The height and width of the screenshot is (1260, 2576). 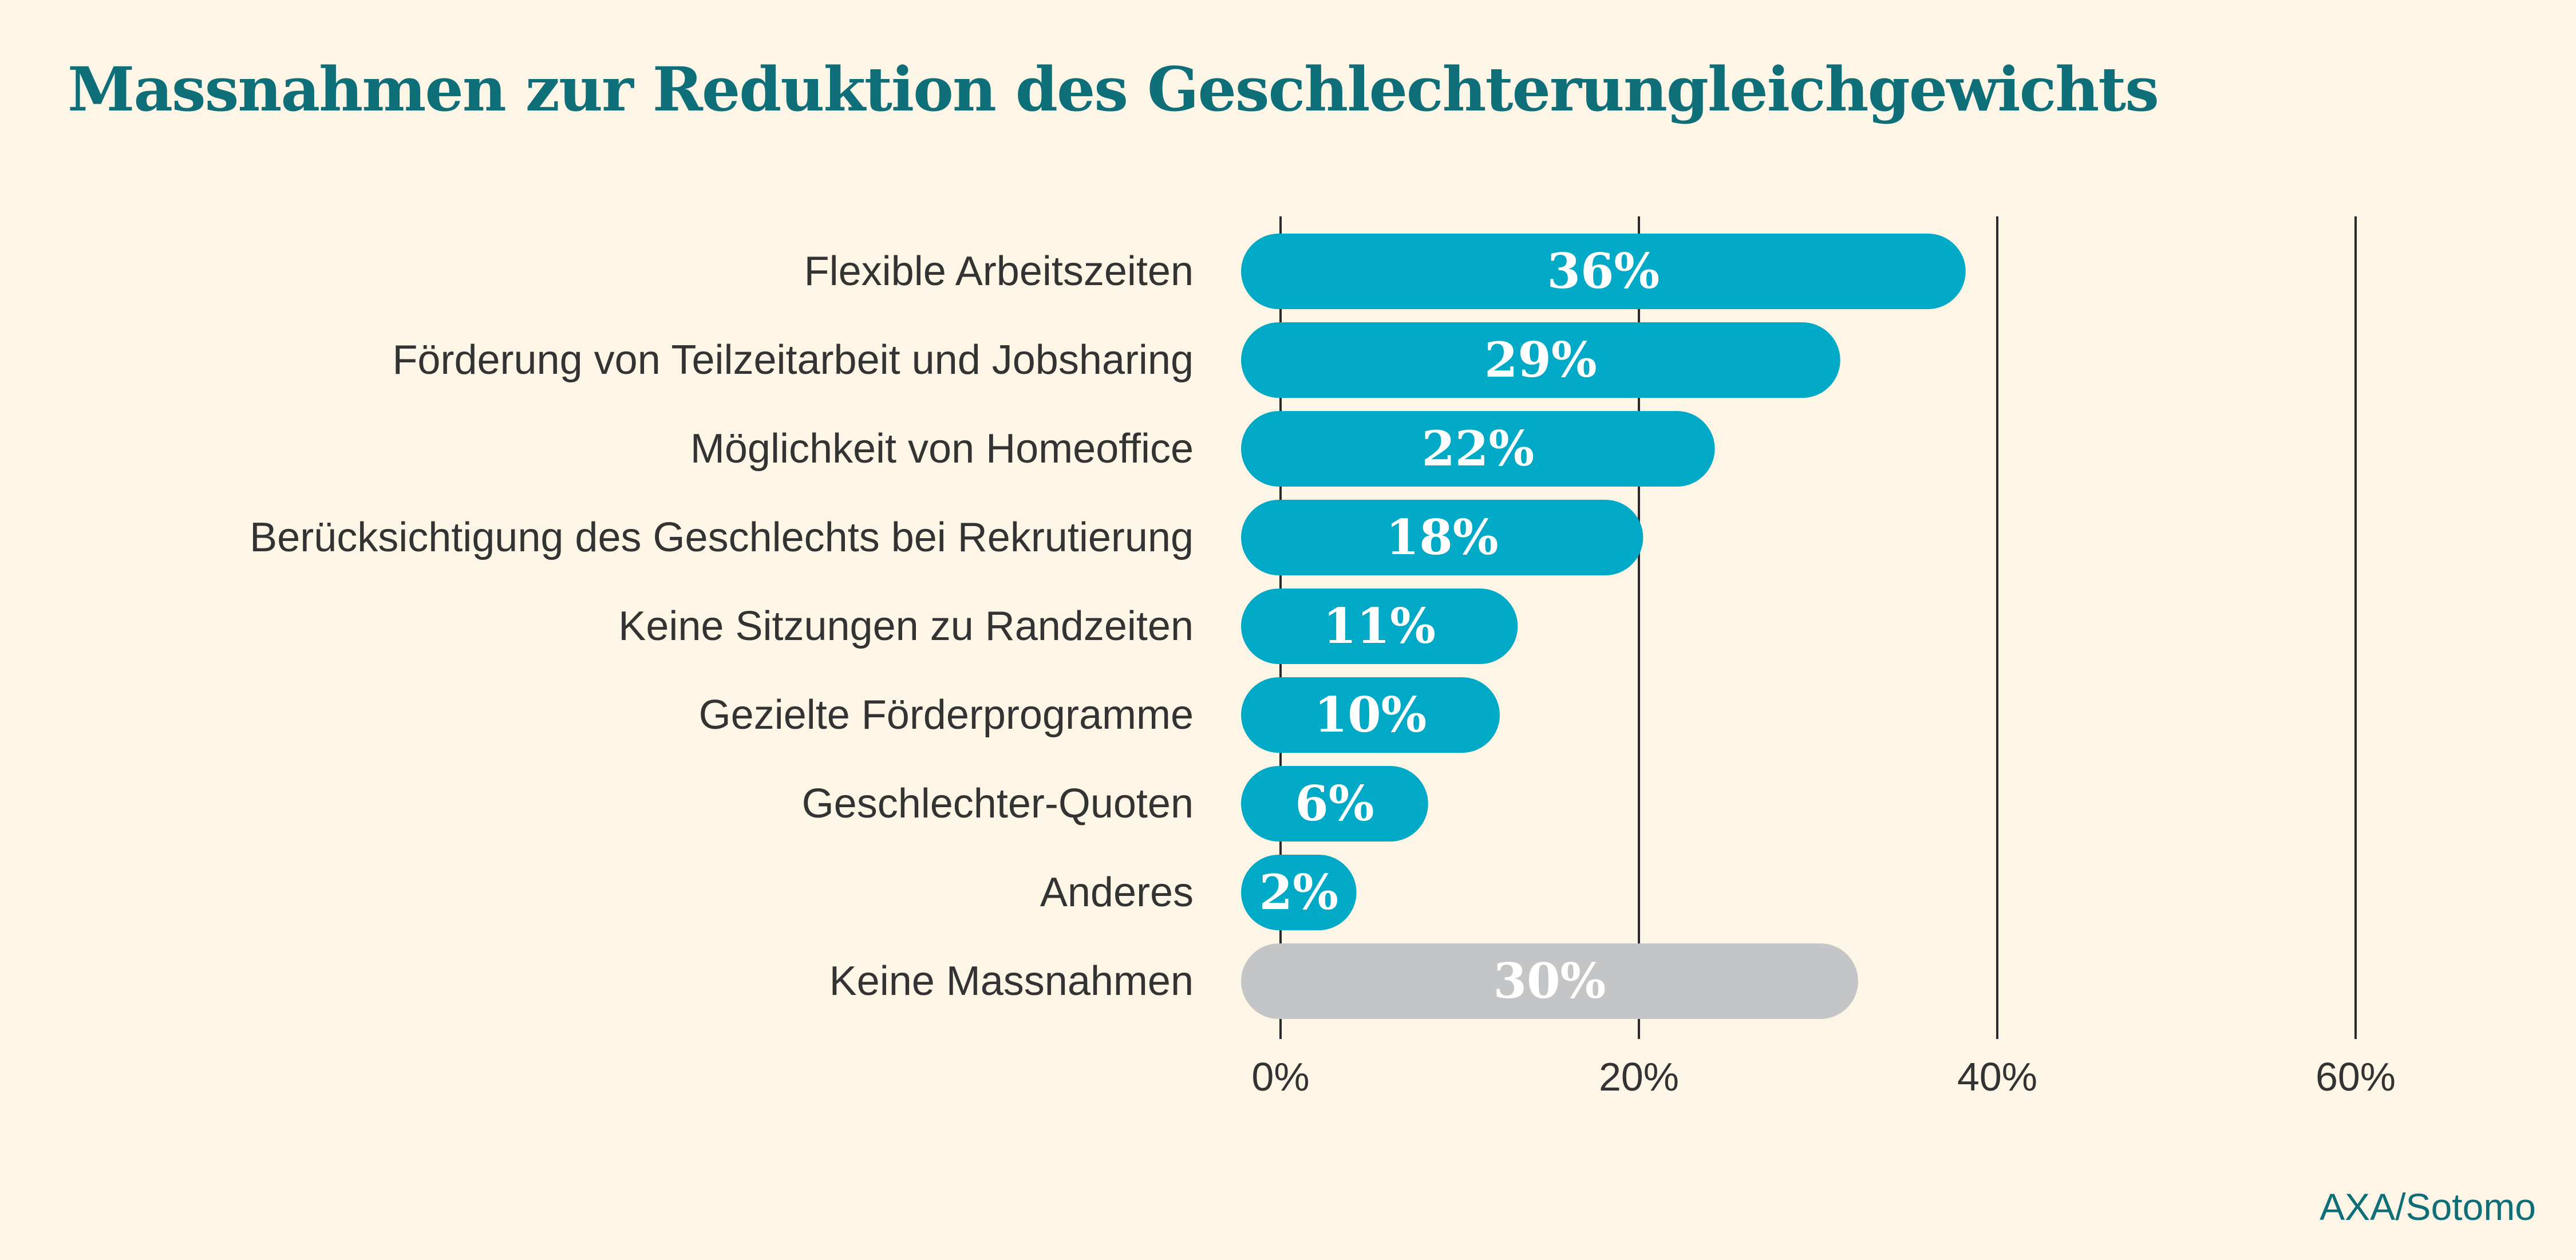 I want to click on x-tick-label: 0%, so click(x=1280, y=1076).